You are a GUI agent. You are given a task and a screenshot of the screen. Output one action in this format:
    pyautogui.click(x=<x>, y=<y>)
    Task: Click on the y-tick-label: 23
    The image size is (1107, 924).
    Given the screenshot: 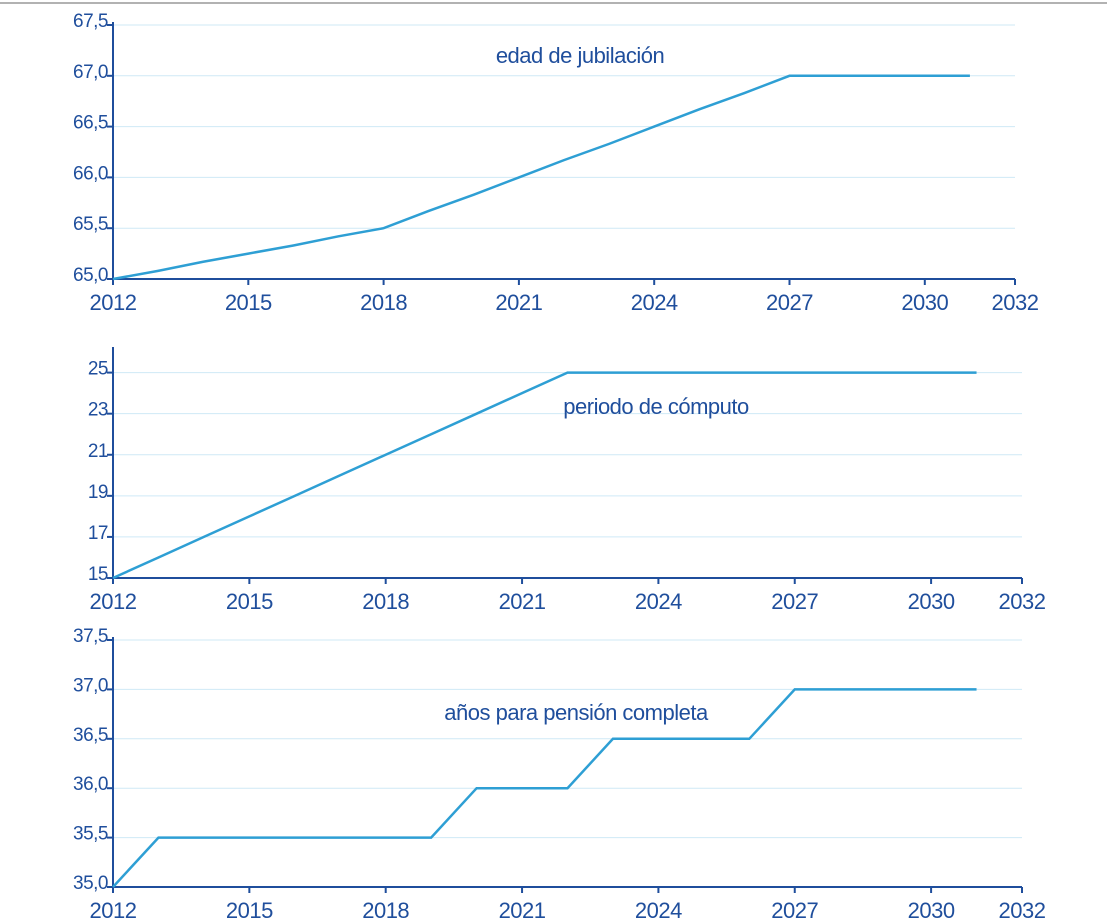 What is the action you would take?
    pyautogui.click(x=98, y=410)
    